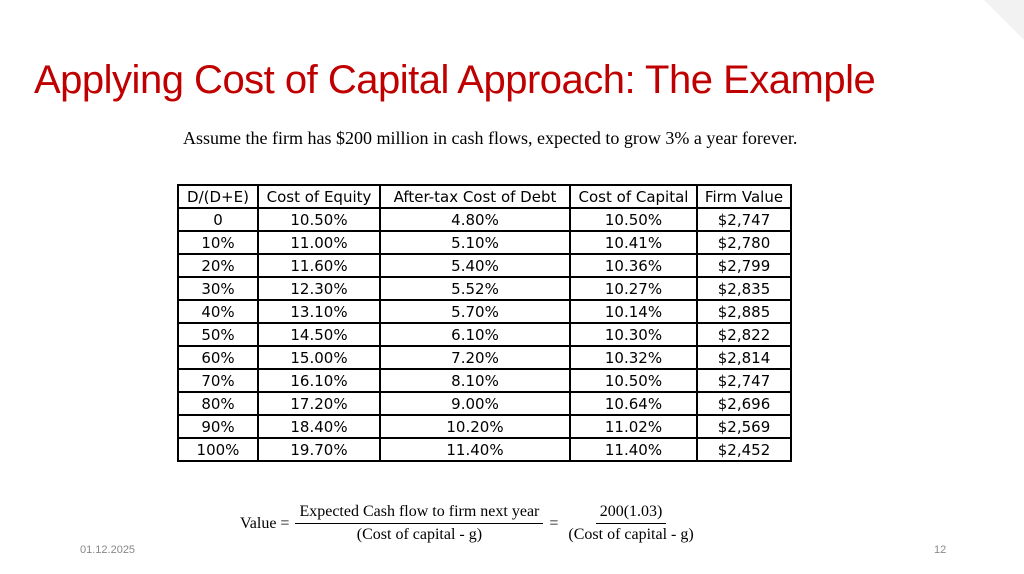  What do you see at coordinates (218, 403) in the screenshot?
I see `table-cell: 80%` at bounding box center [218, 403].